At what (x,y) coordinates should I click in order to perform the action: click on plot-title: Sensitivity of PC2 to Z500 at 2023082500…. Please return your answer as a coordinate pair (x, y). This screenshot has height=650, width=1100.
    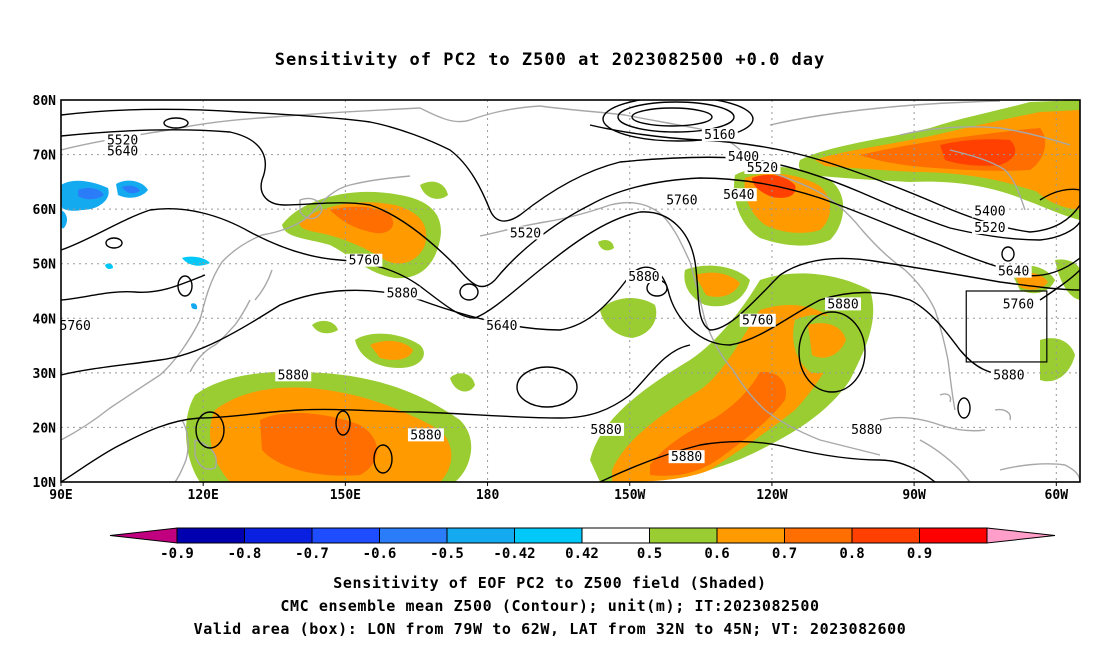
    Looking at the image, I should click on (550, 60).